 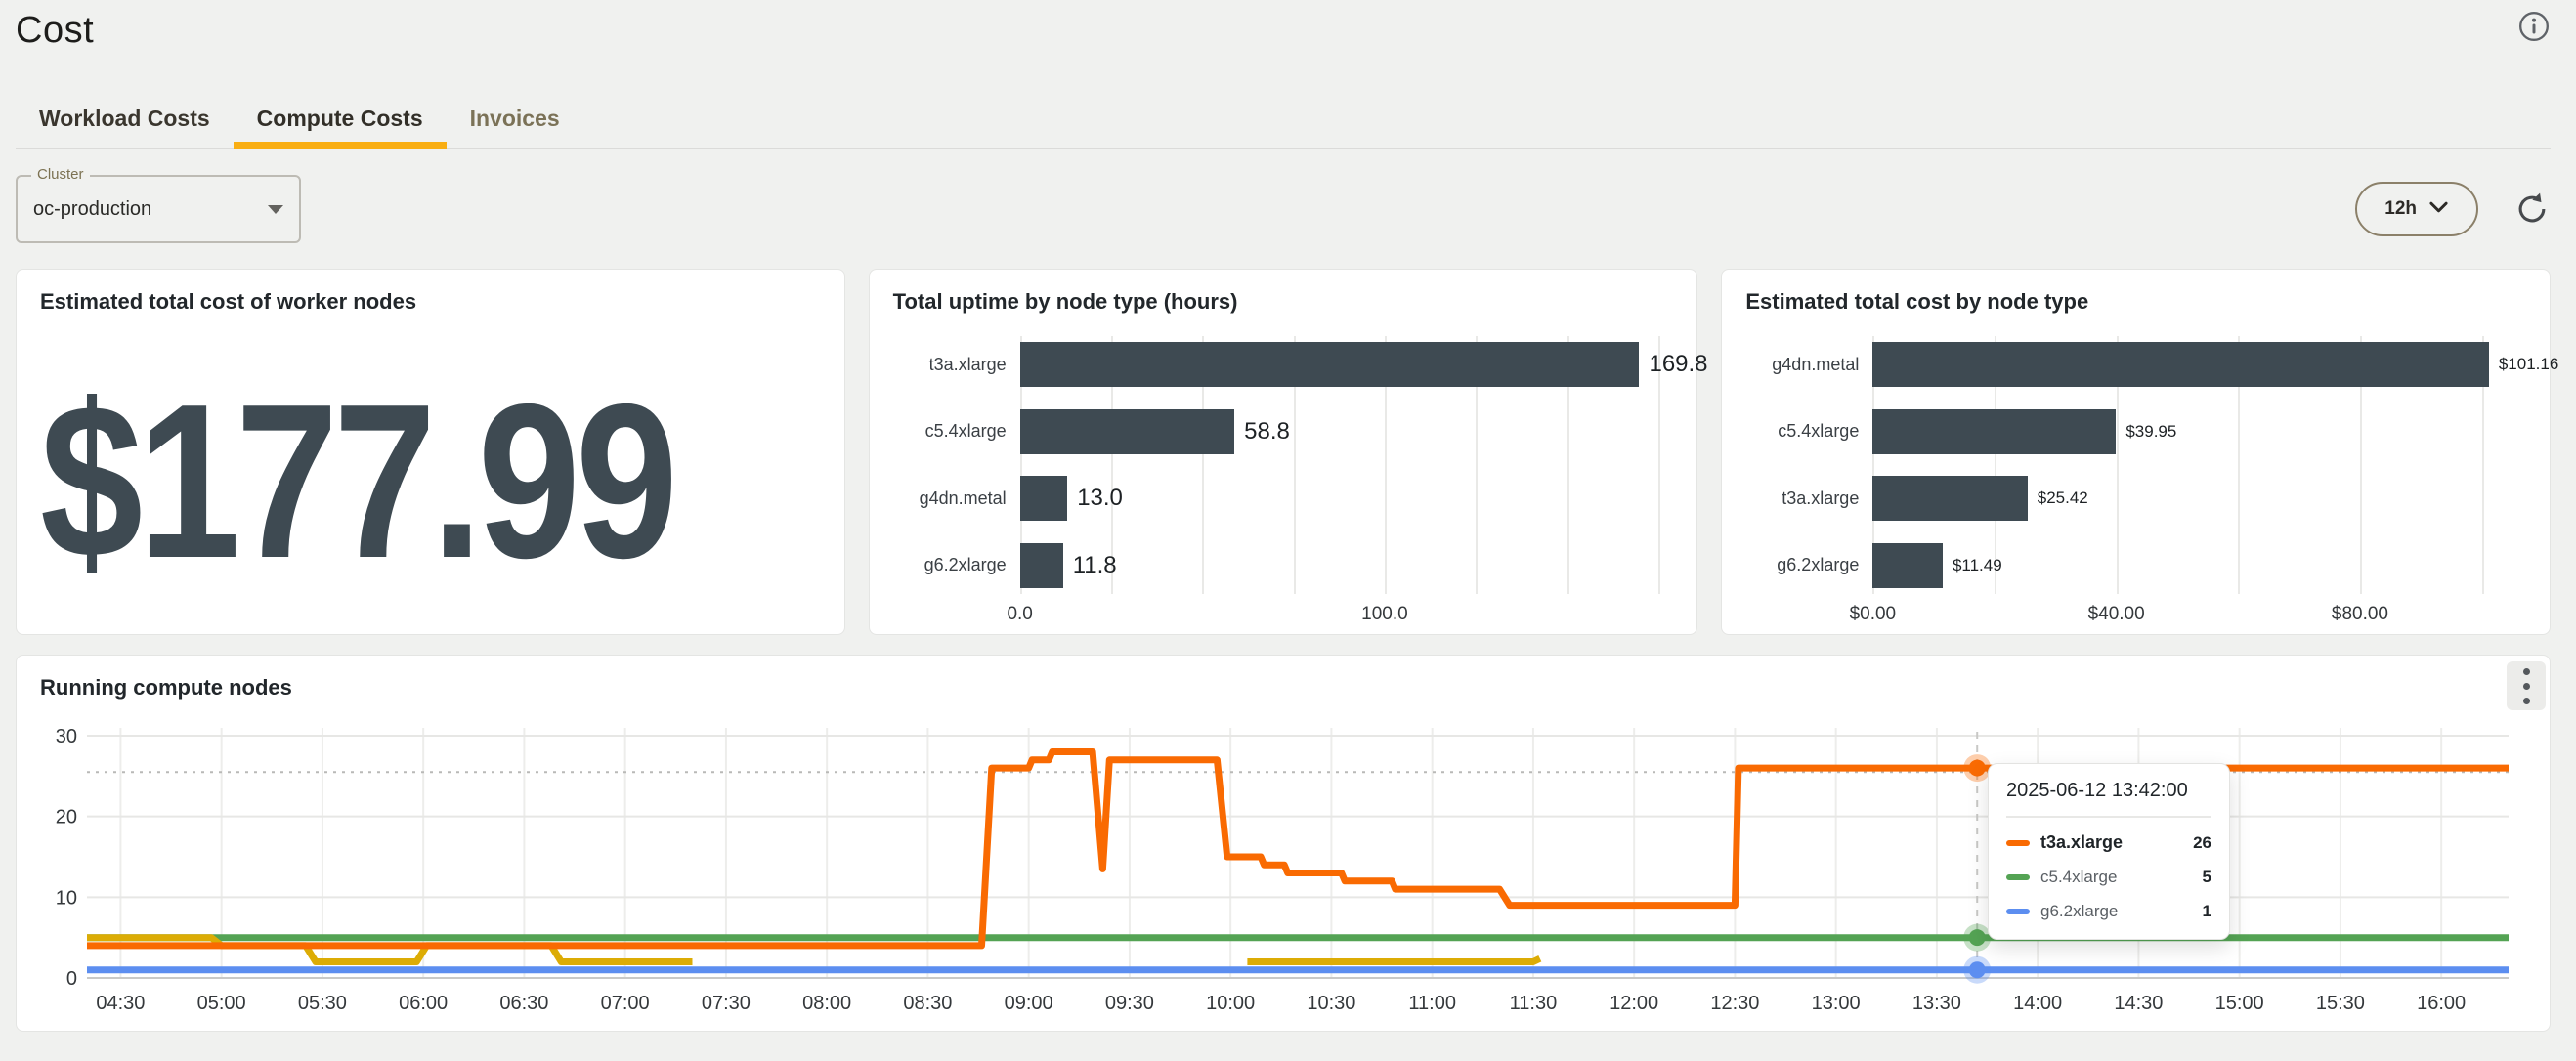 What do you see at coordinates (1280, 565) in the screenshot?
I see `bar-row: g6.2xlarge 11.8` at bounding box center [1280, 565].